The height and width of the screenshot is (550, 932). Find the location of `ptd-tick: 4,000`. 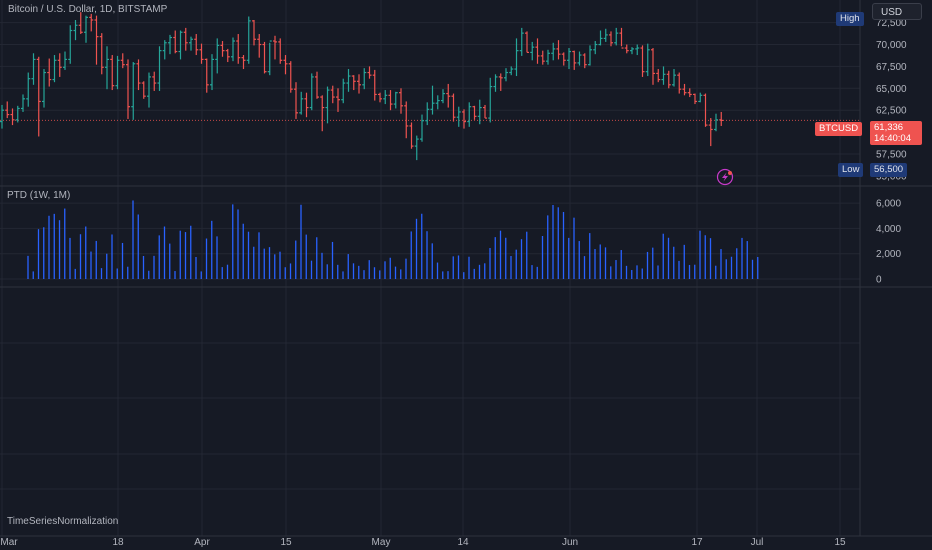

ptd-tick: 4,000 is located at coordinates (888, 229).